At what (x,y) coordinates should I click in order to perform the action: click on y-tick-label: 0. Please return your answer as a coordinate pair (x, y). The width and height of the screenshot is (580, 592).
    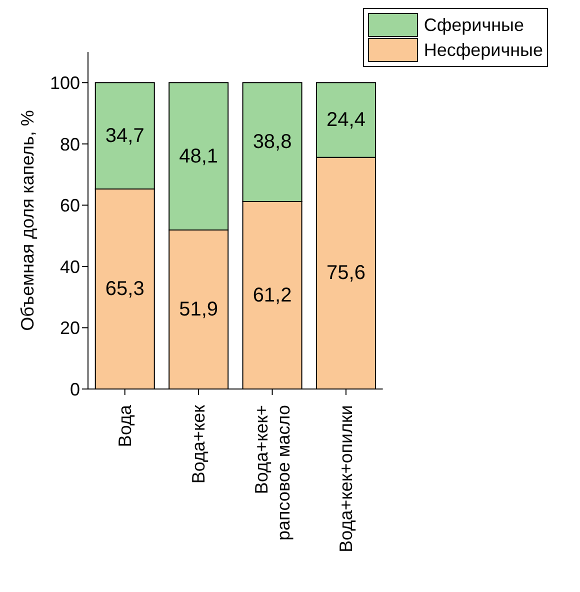
    Looking at the image, I should click on (75, 389).